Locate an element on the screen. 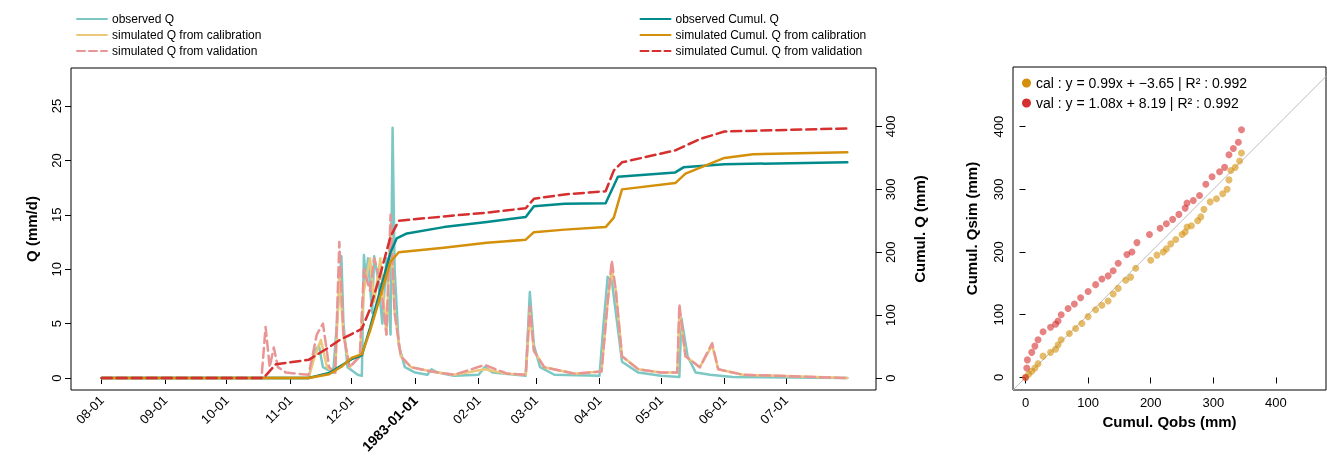 This screenshot has height=473, width=1327. y-tick-label: 15 is located at coordinates (56, 215).